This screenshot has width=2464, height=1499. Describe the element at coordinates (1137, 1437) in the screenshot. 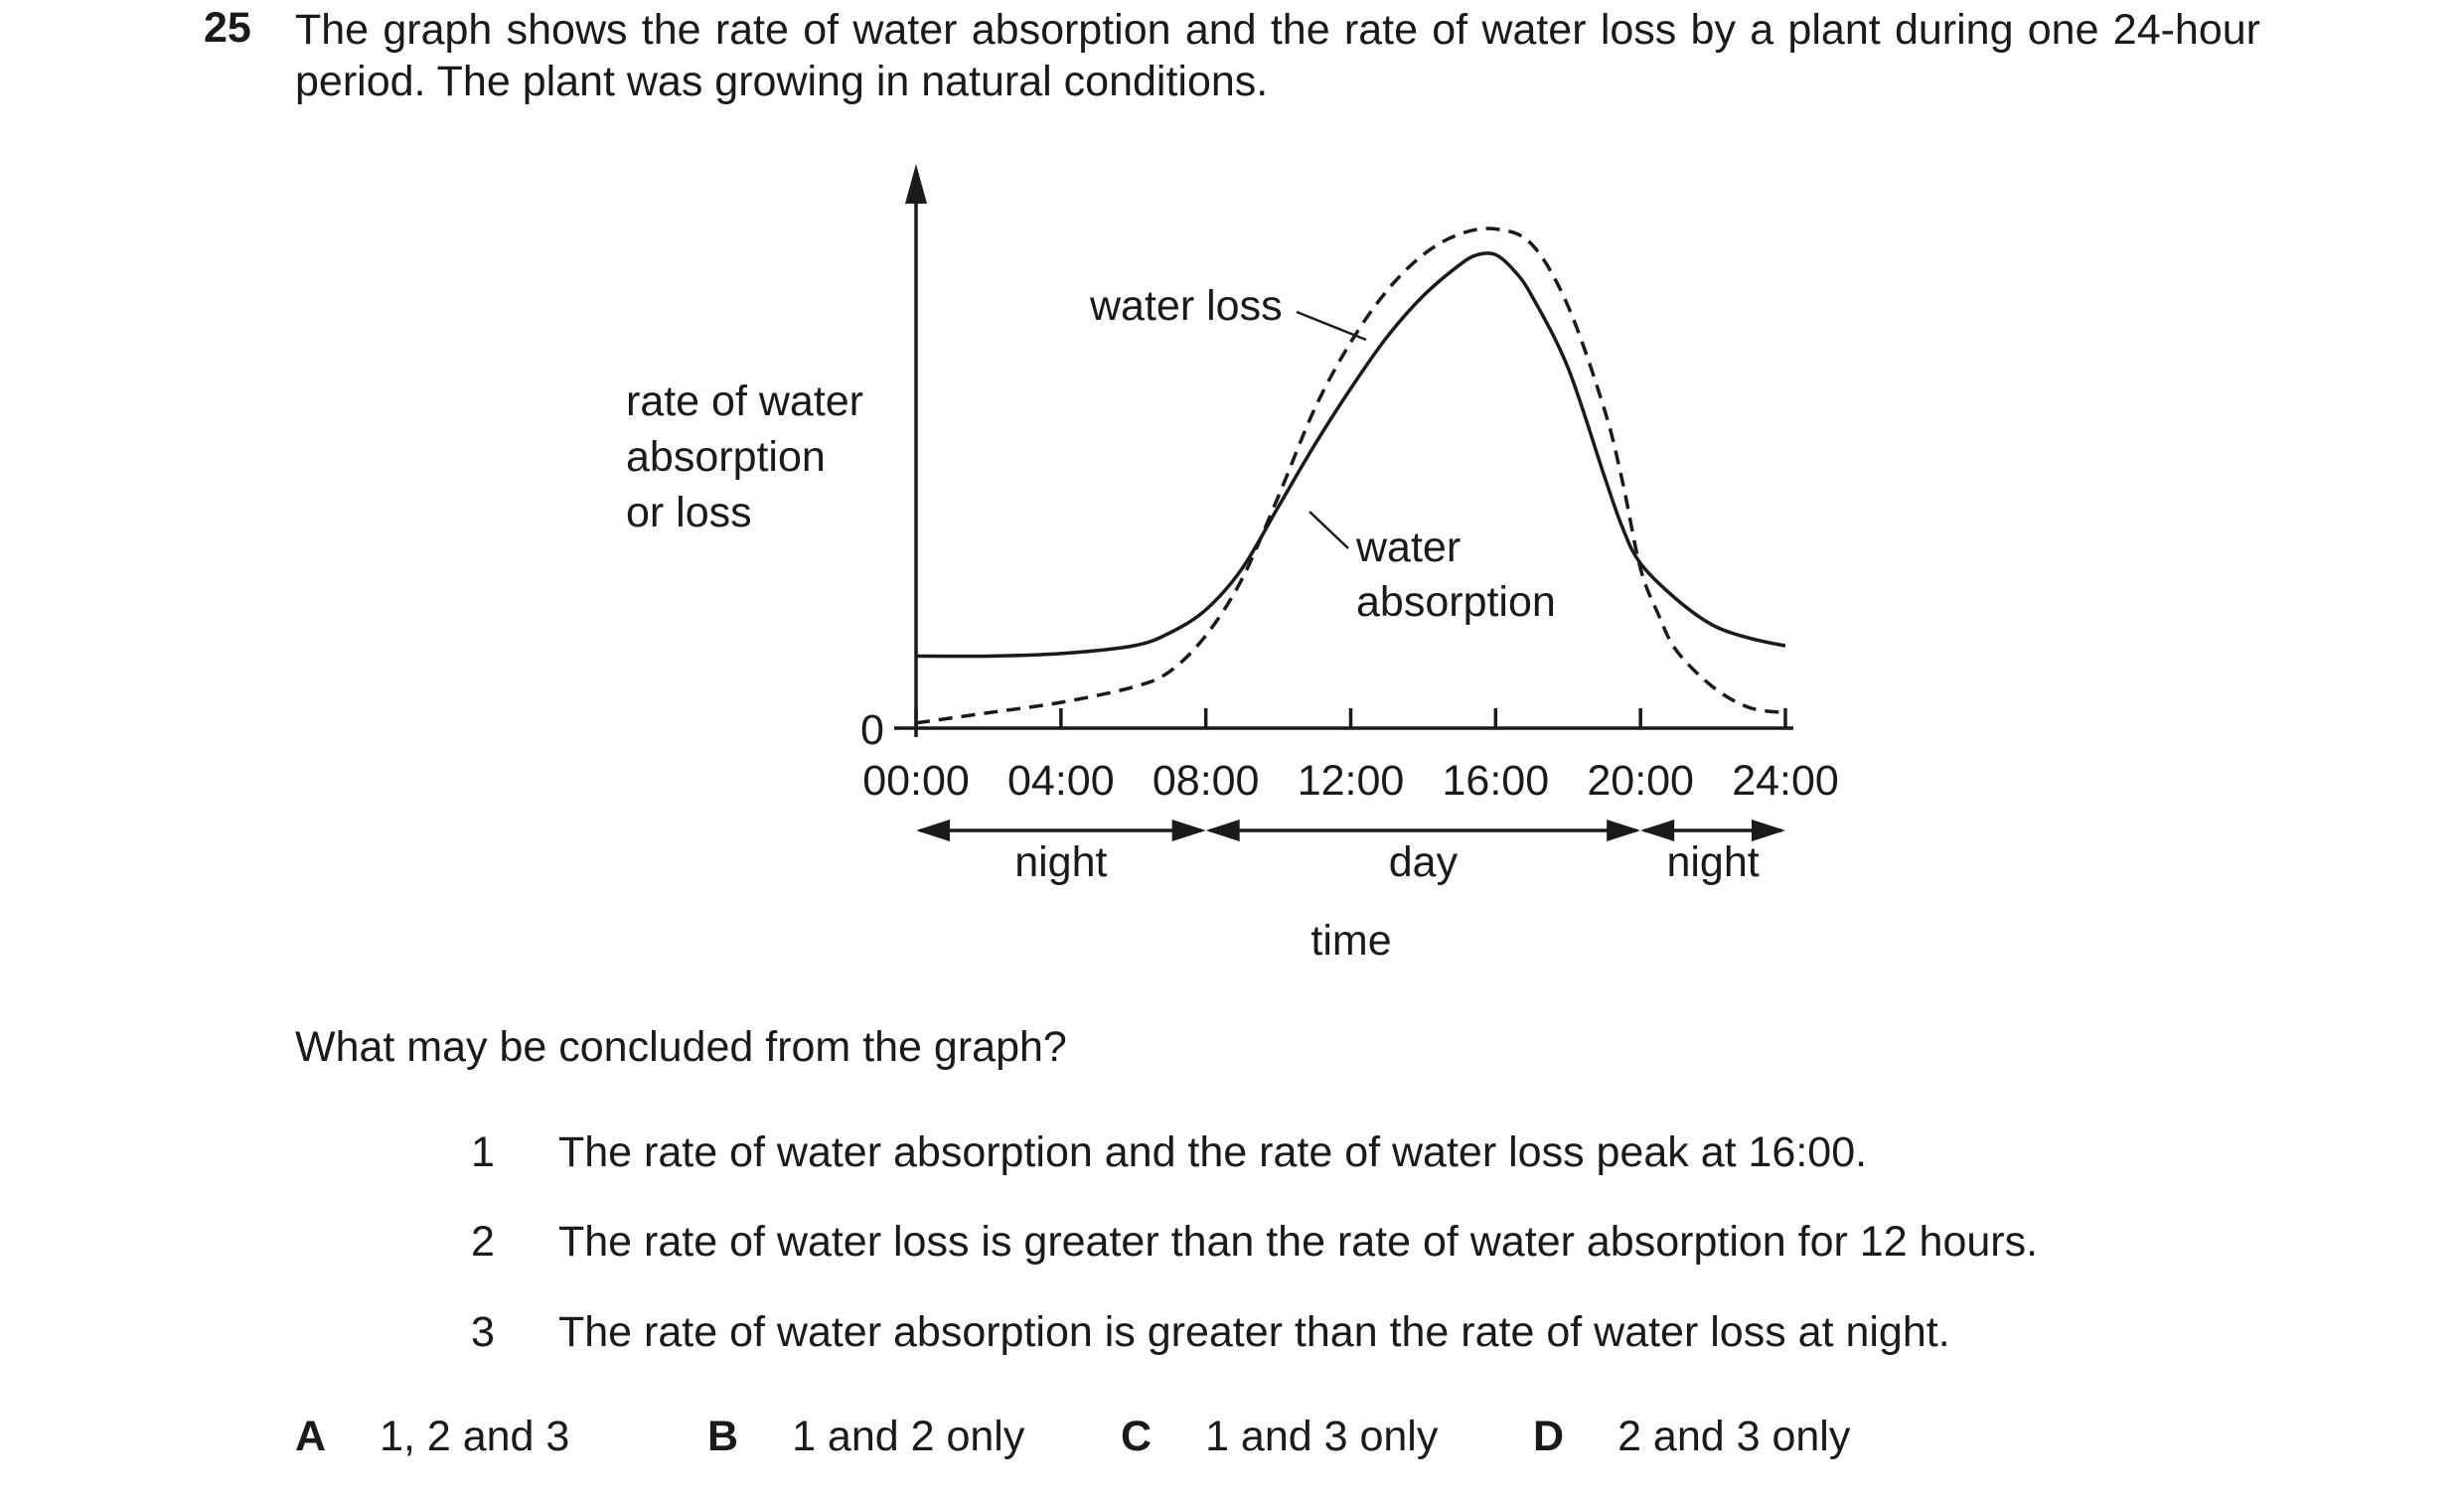

I see `option-letter: C` at that location.